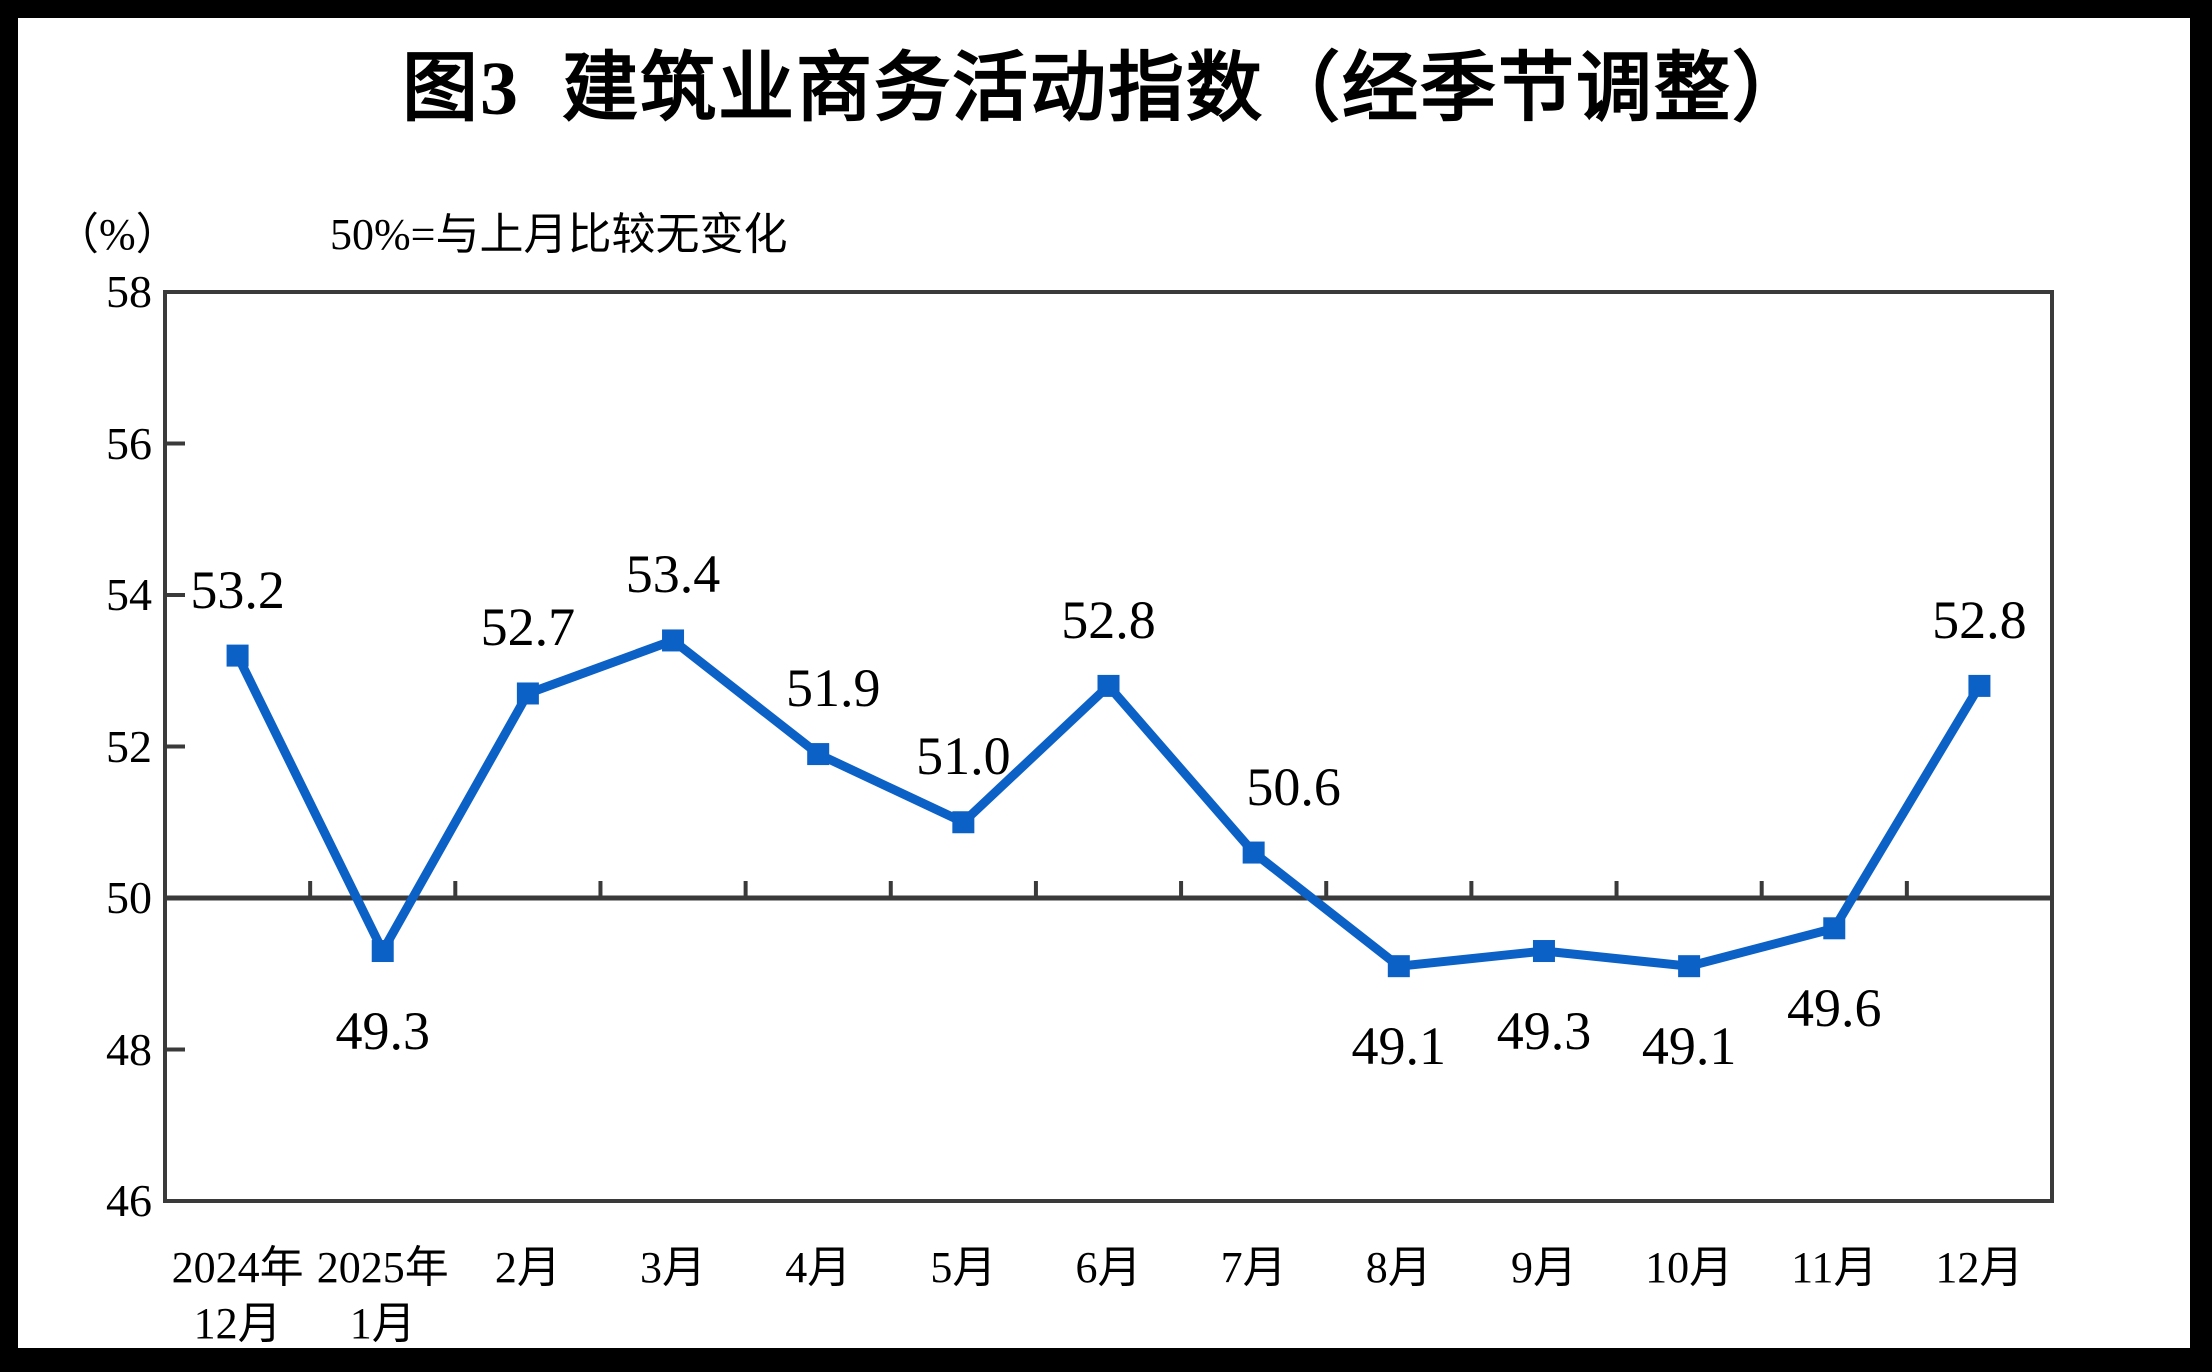  I want to click on x-axis-tick-label: 5月, so click(963, 1267).